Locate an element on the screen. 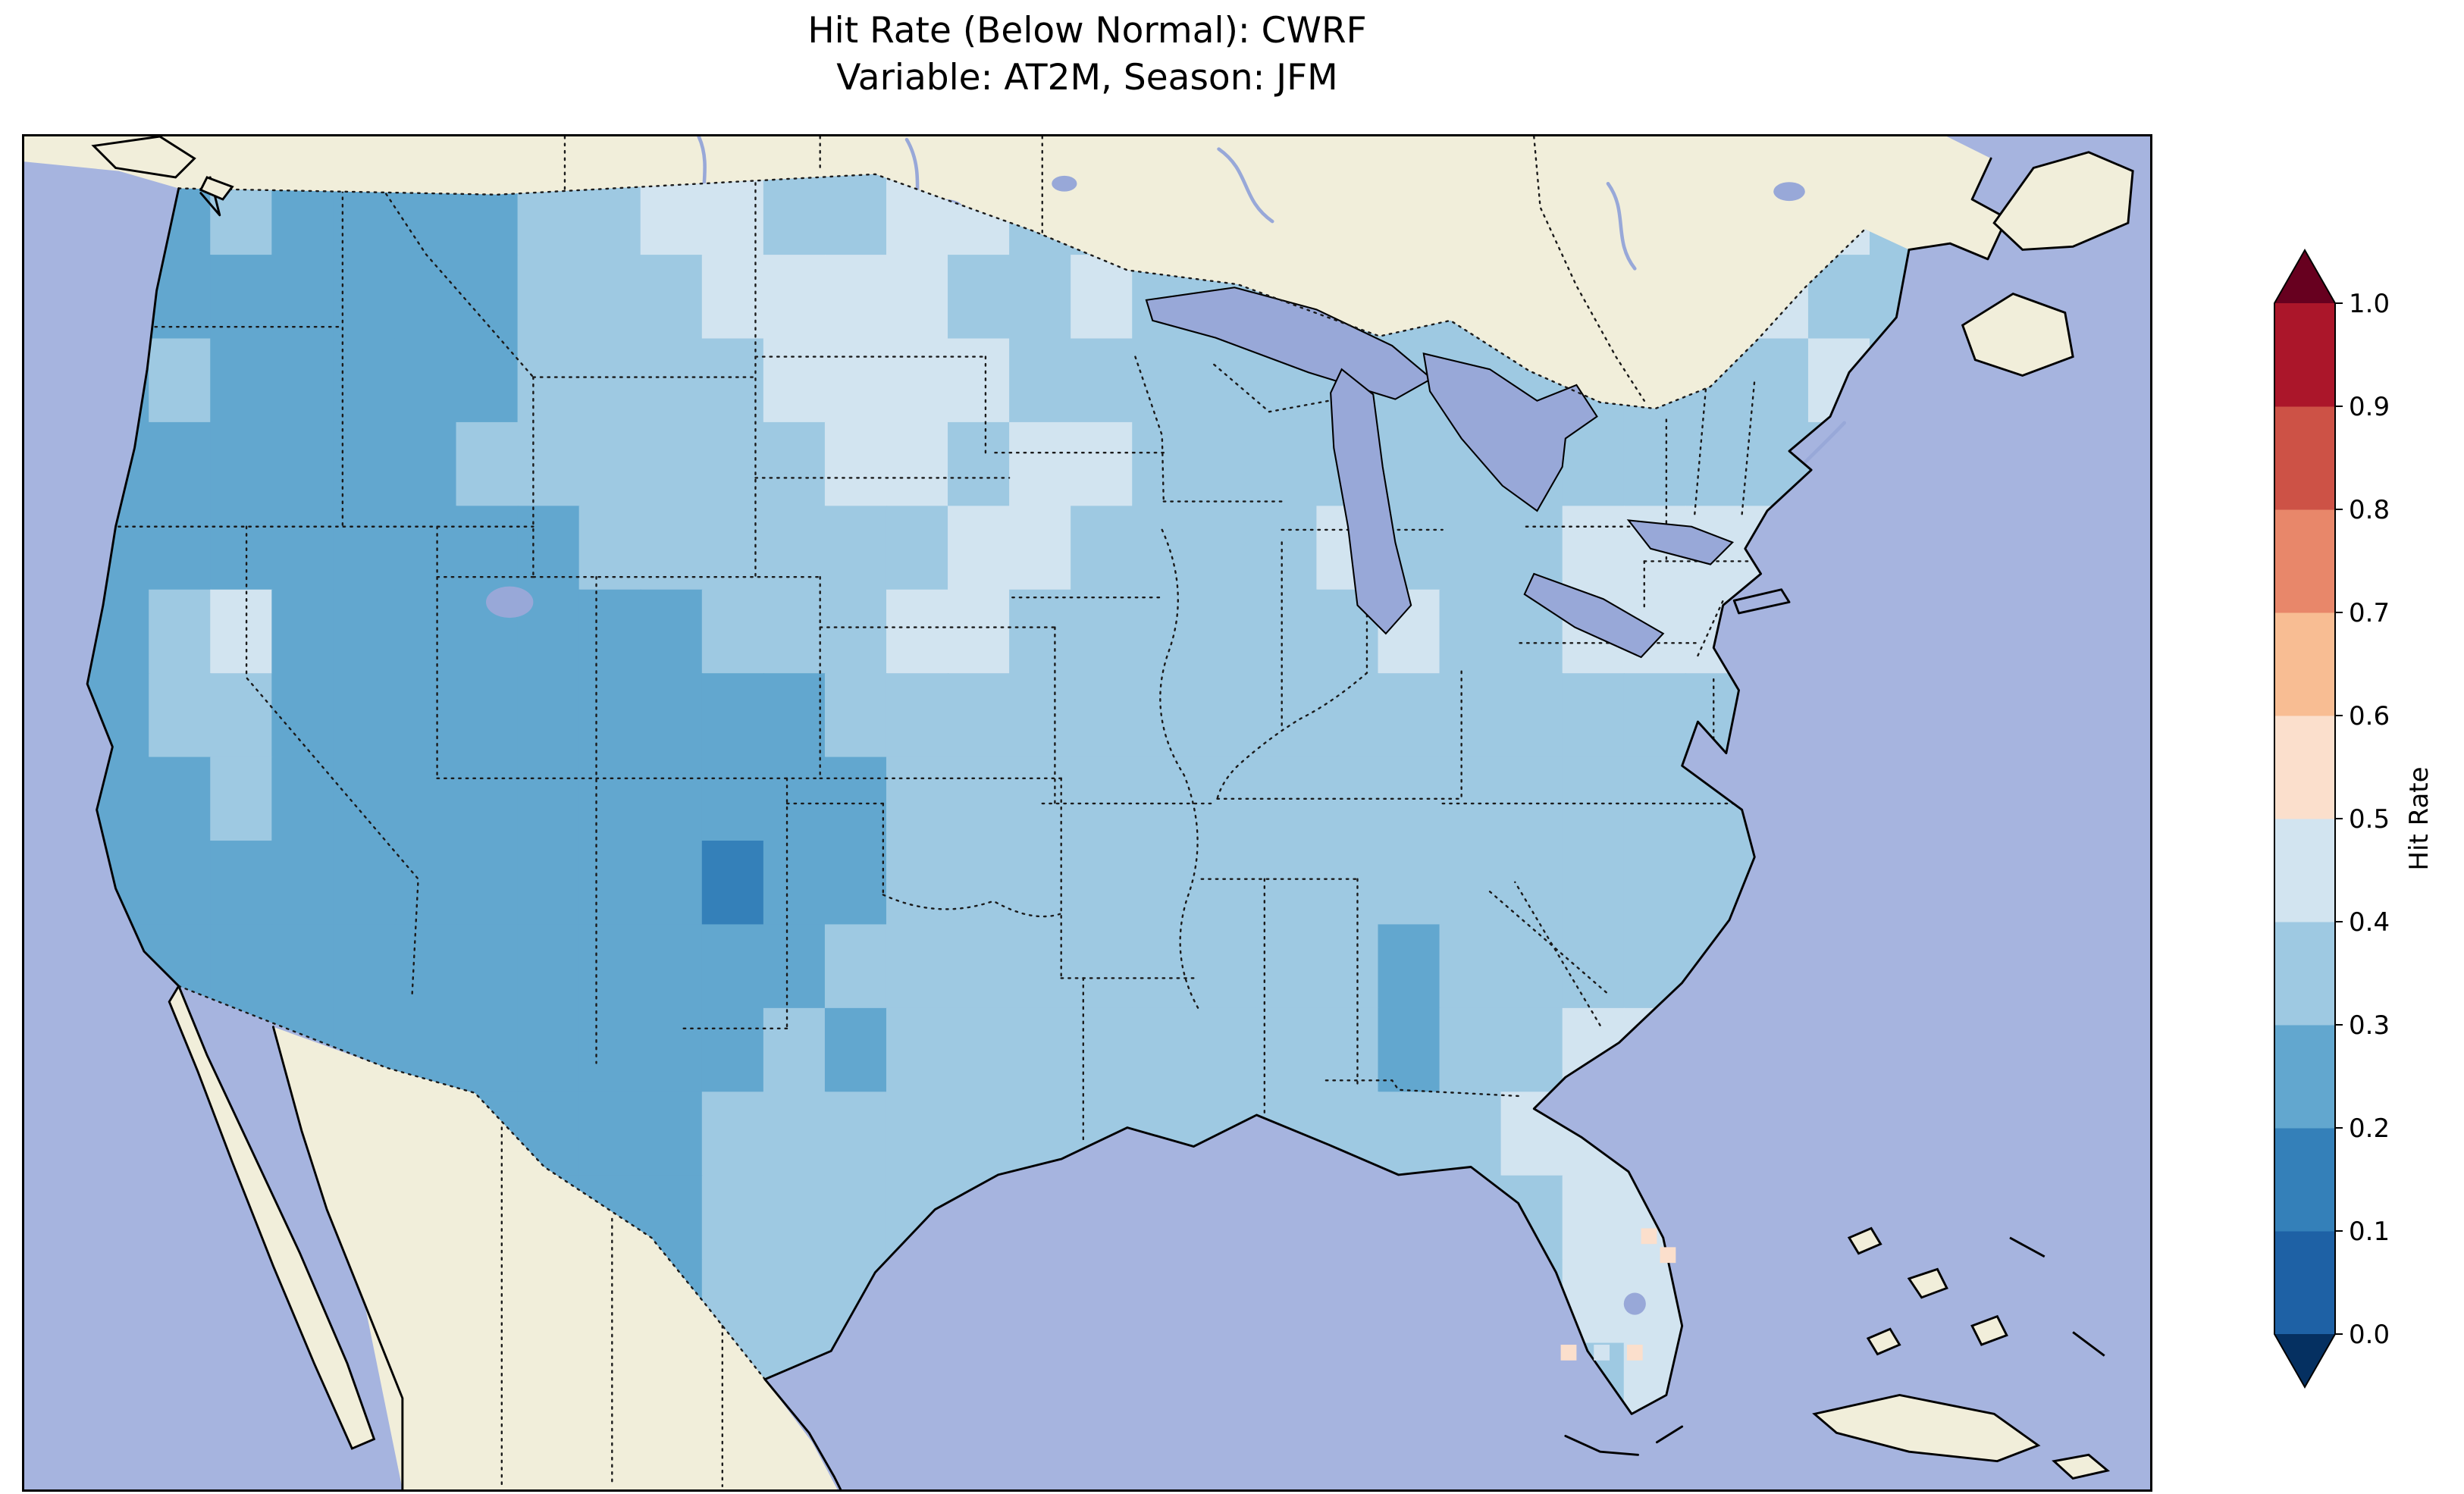 The height and width of the screenshot is (1494, 2464). baja-california is located at coordinates (272, 1216).